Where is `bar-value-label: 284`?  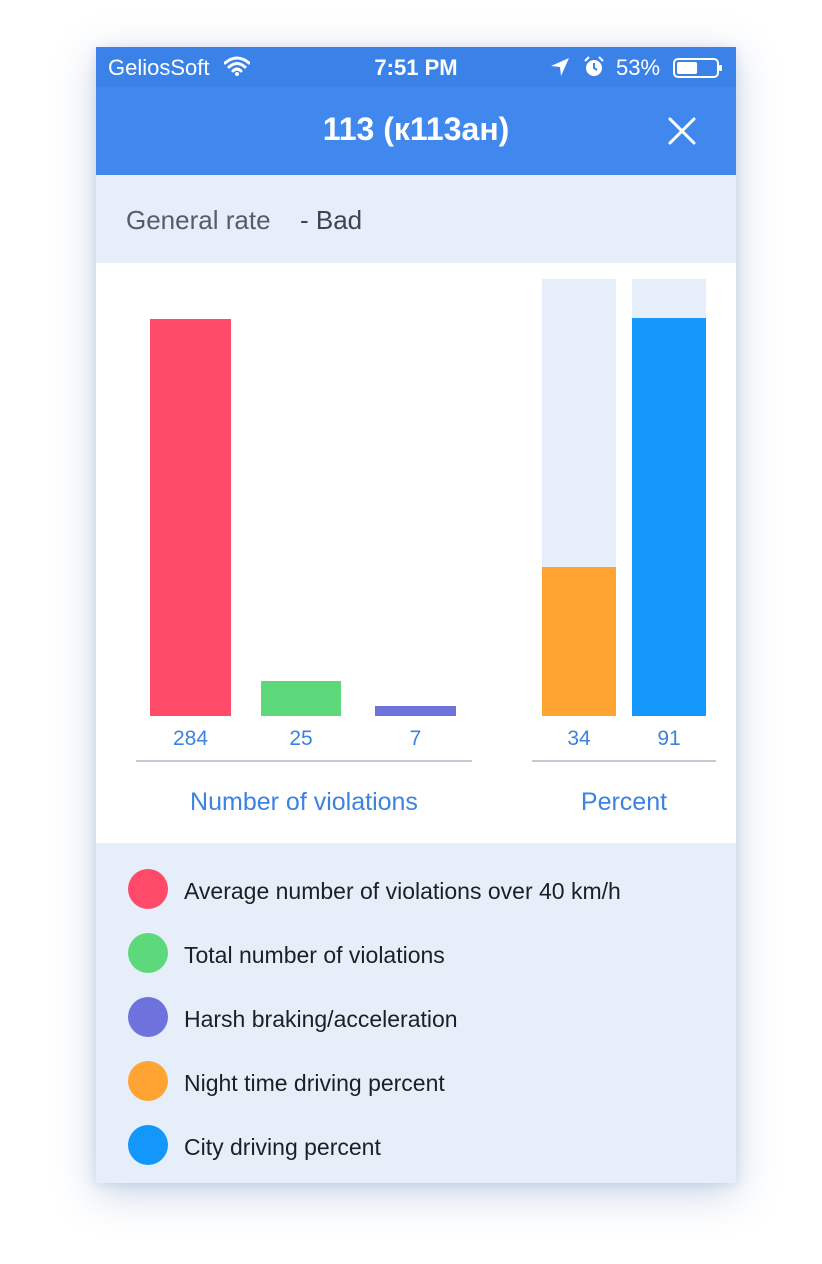
bar-value-label: 284 is located at coordinates (190, 738).